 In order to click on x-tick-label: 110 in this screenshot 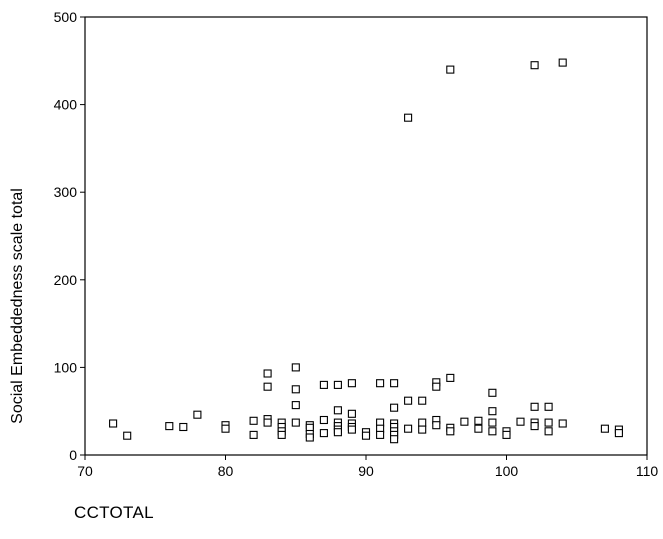, I will do `click(647, 471)`.